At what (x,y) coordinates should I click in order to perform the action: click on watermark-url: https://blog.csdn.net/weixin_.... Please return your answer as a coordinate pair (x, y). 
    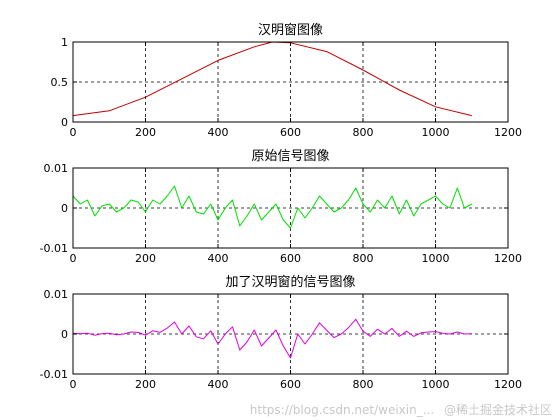
    Looking at the image, I should click on (342, 410).